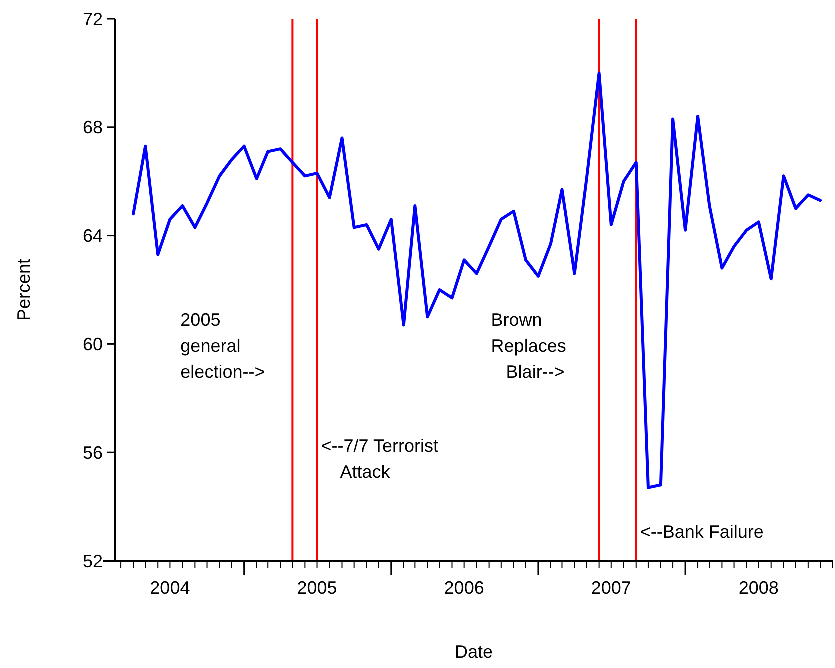  Describe the element at coordinates (317, 588) in the screenshot. I see `x-tick-label: 2005` at that location.